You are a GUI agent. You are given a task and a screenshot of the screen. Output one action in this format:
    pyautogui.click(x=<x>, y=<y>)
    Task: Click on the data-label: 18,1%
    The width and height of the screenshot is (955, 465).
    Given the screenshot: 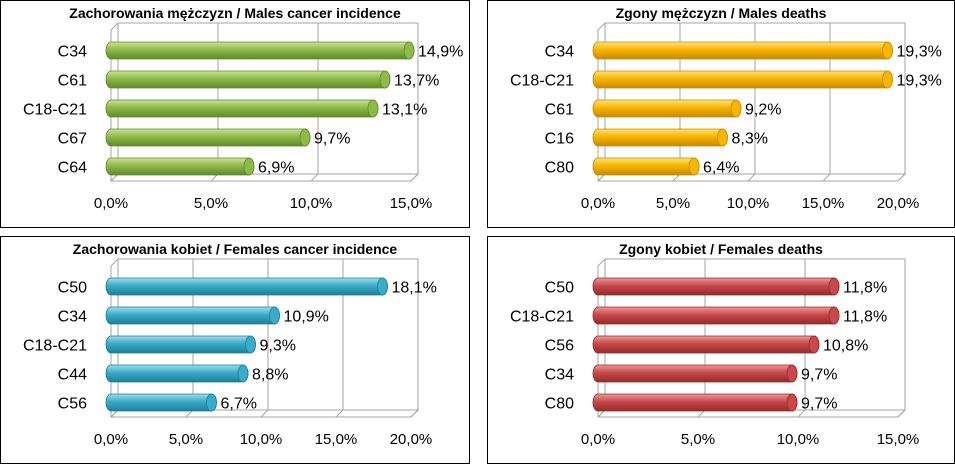 What is the action you would take?
    pyautogui.click(x=414, y=288)
    